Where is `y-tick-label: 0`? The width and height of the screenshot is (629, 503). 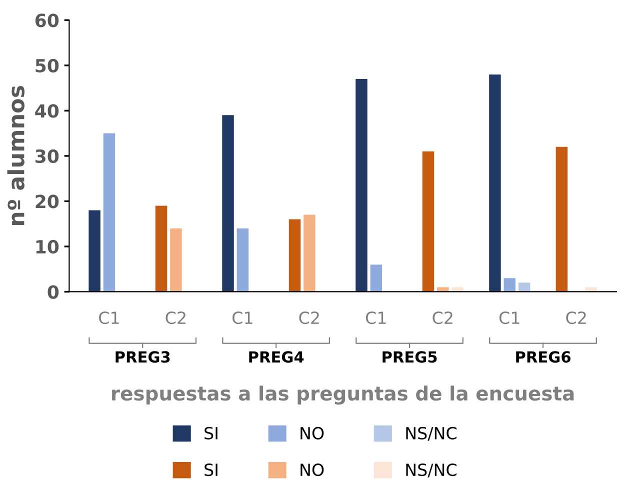
y-tick-label: 0 is located at coordinates (53, 292).